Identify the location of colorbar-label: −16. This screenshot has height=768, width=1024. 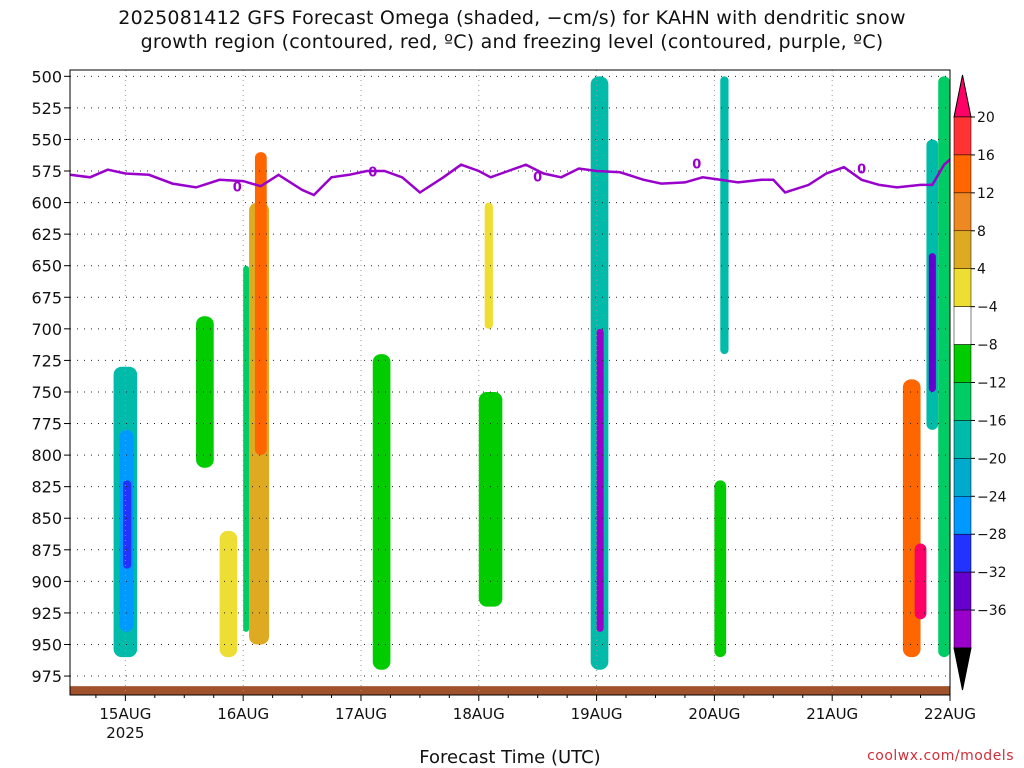
(992, 421).